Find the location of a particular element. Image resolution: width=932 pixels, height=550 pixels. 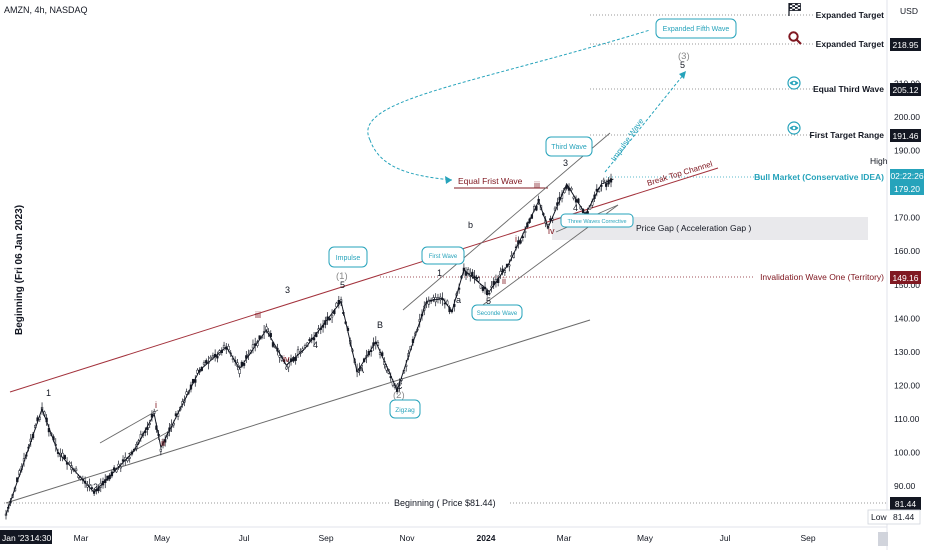

price-tick-label: 160.00 is located at coordinates (907, 251).